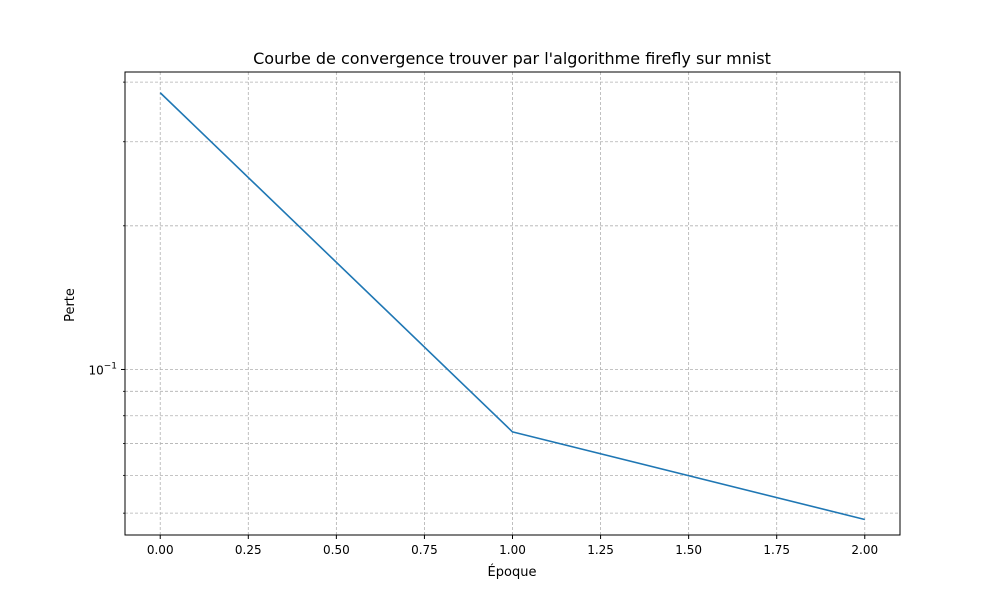 The image size is (1000, 600). Describe the element at coordinates (336, 550) in the screenshot. I see `x-tick-label: 0.50` at that location.